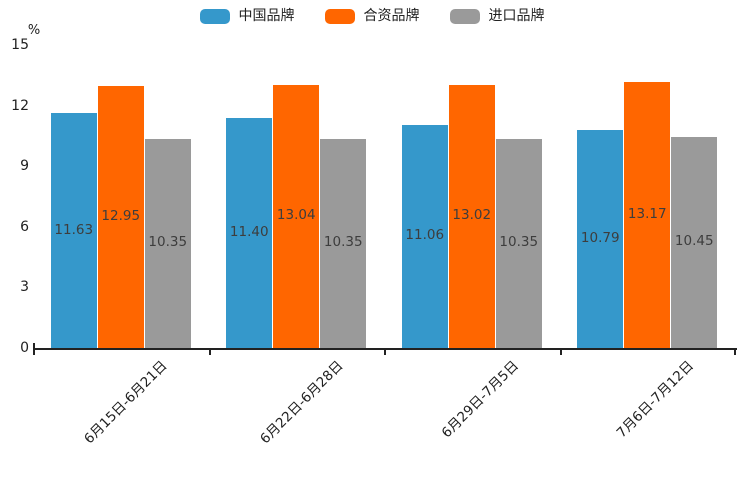 The image size is (744, 496). Describe the element at coordinates (656, 399) in the screenshot. I see `x-tick-label: 7月6日-7月12日` at that location.